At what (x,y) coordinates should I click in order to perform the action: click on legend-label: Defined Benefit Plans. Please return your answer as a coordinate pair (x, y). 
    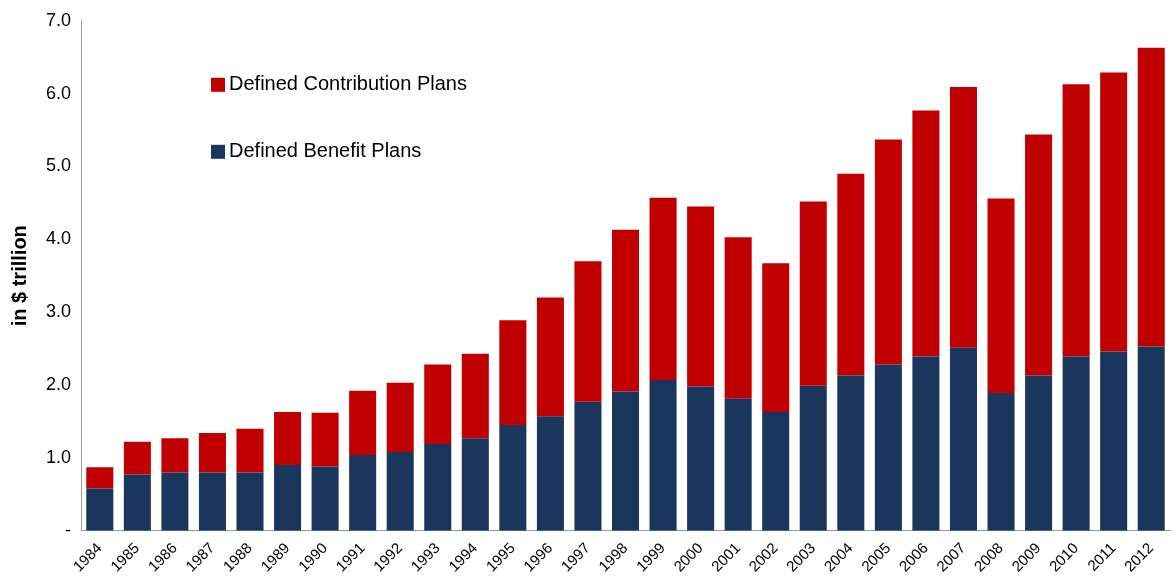
    Looking at the image, I should click on (325, 150).